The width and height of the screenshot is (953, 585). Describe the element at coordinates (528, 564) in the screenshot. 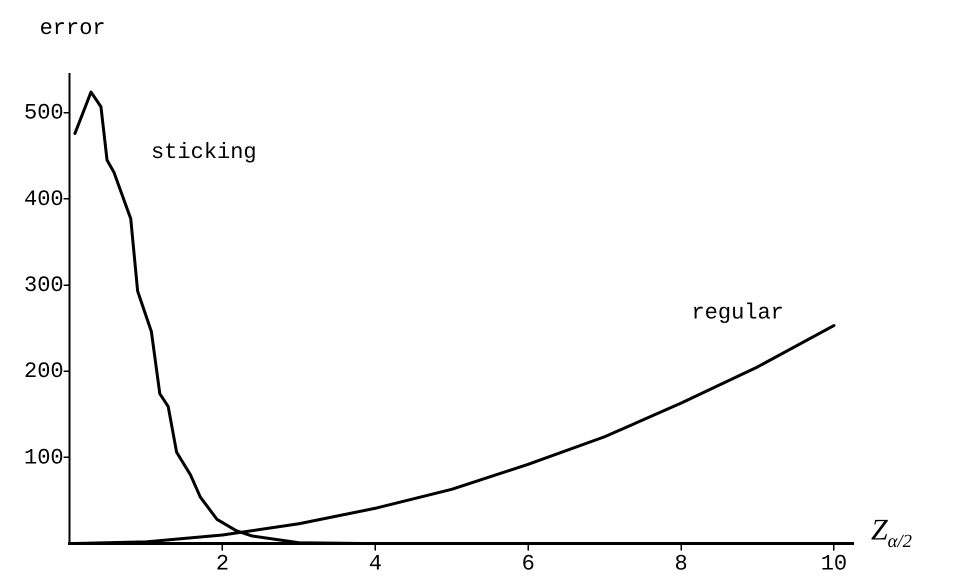

I see `x-tick-label: 6` at that location.